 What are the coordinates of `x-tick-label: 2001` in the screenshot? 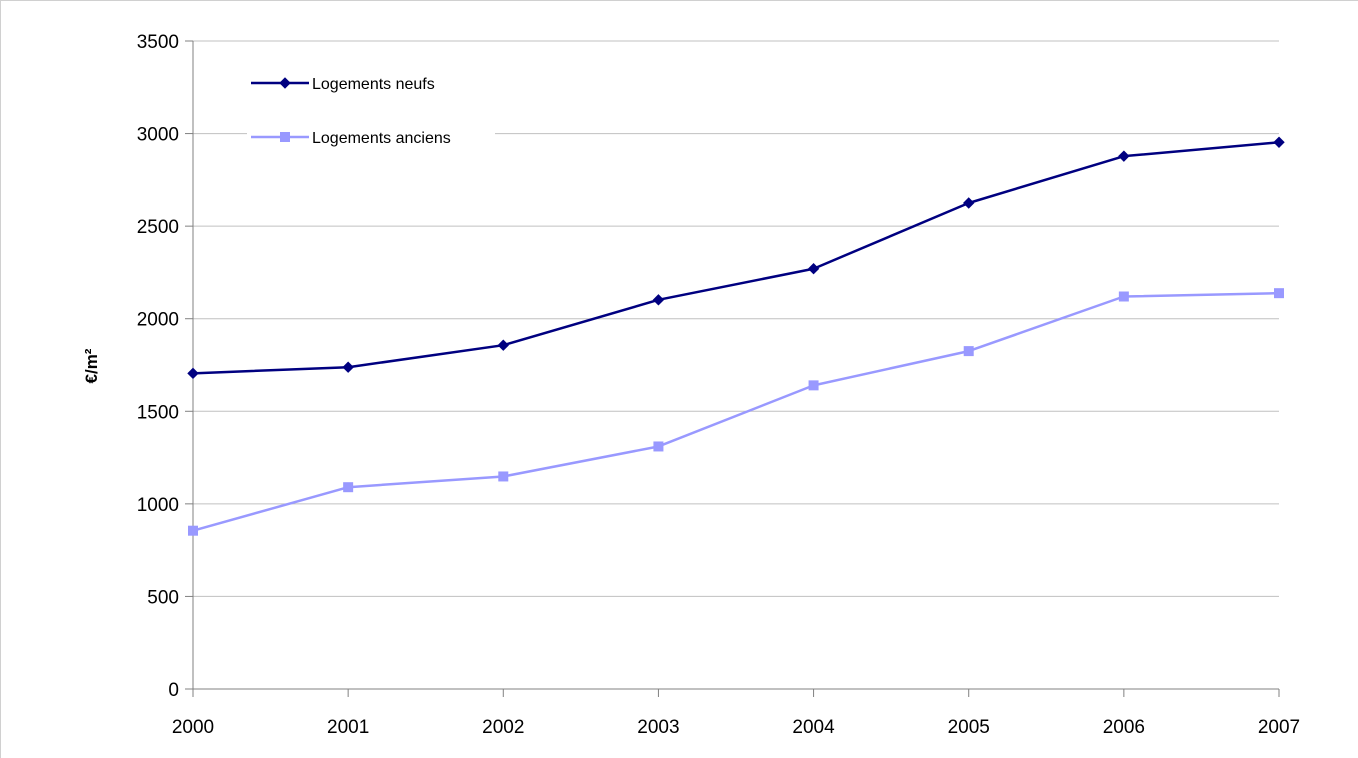 It's located at (348, 727).